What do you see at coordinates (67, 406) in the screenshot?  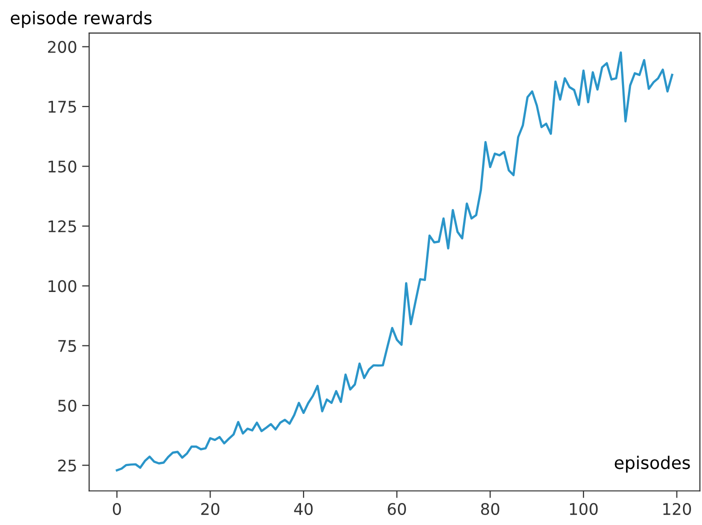 I see `y-tick-label: 50` at bounding box center [67, 406].